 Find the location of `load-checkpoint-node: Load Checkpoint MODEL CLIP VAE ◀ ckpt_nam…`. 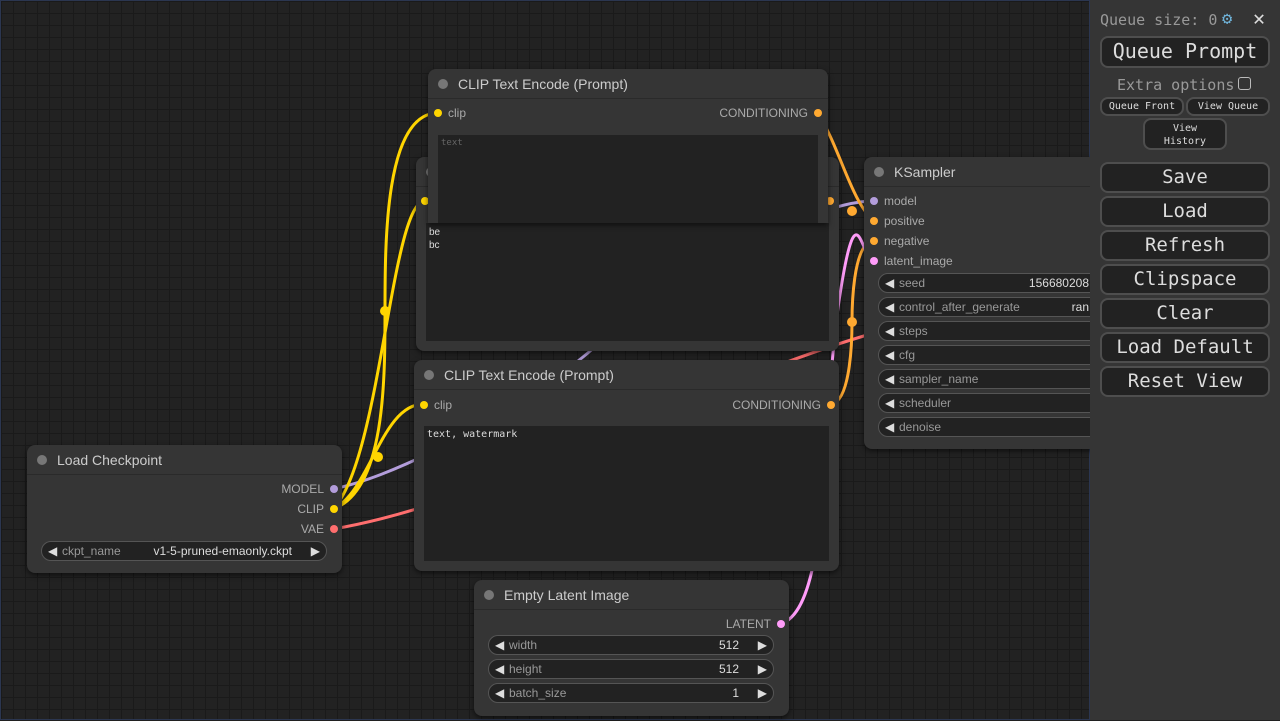

load-checkpoint-node: Load Checkpoint MODEL CLIP VAE ◀ ckpt_nam… is located at coordinates (184, 509).